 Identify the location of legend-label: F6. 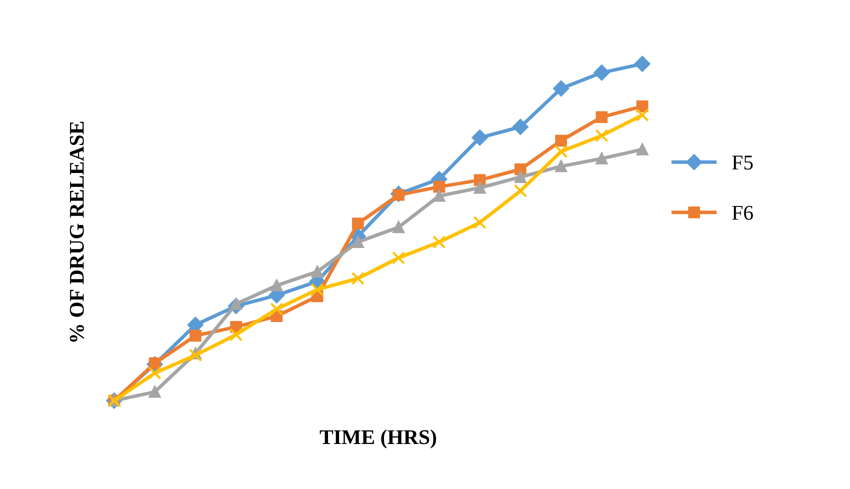
(742, 213).